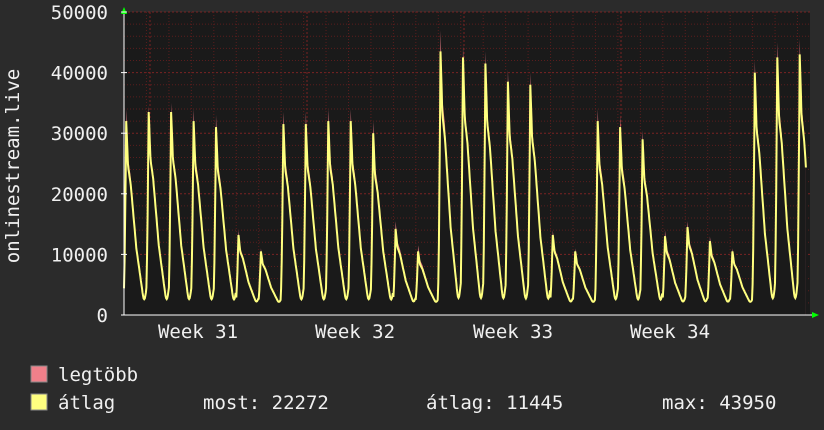  Describe the element at coordinates (670, 332) in the screenshot. I see `x-tick-label: Week 34` at that location.